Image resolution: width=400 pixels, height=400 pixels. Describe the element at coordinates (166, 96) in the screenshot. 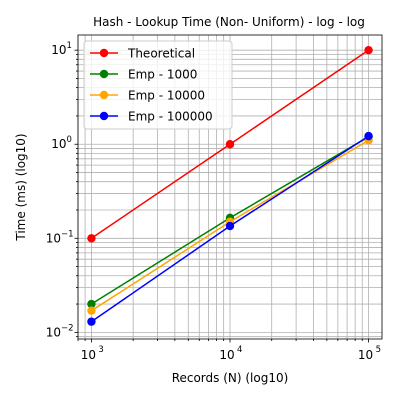

I see `legend-label: Emp - 10000` at that location.